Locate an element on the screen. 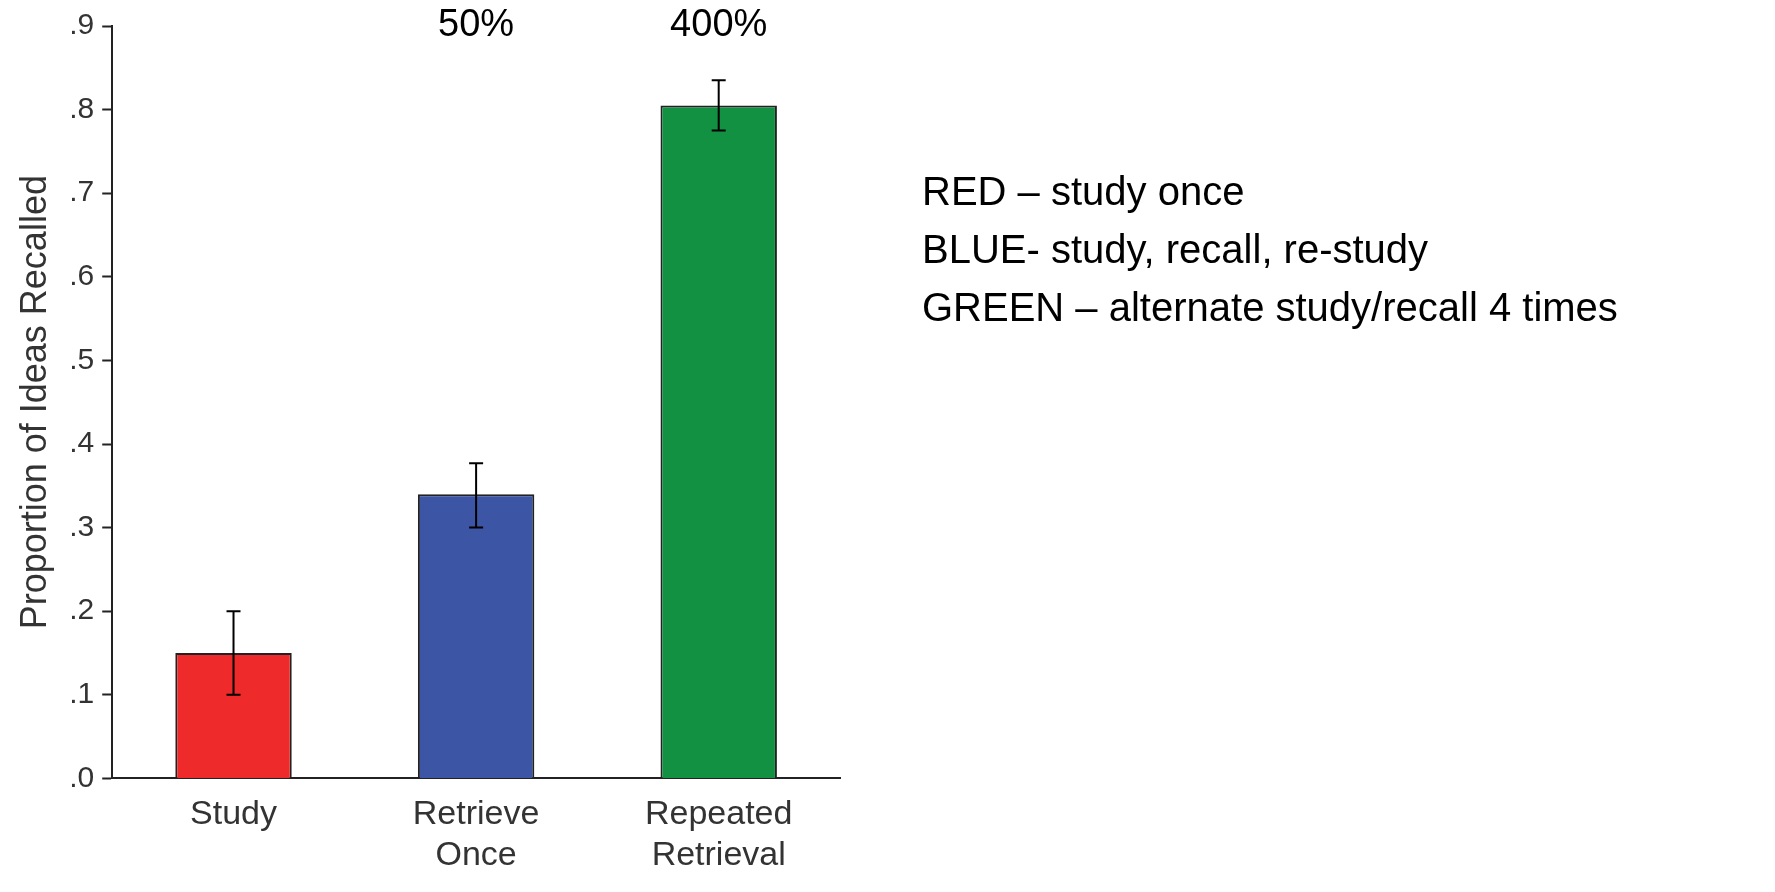  annotation: 400% is located at coordinates (719, 23).